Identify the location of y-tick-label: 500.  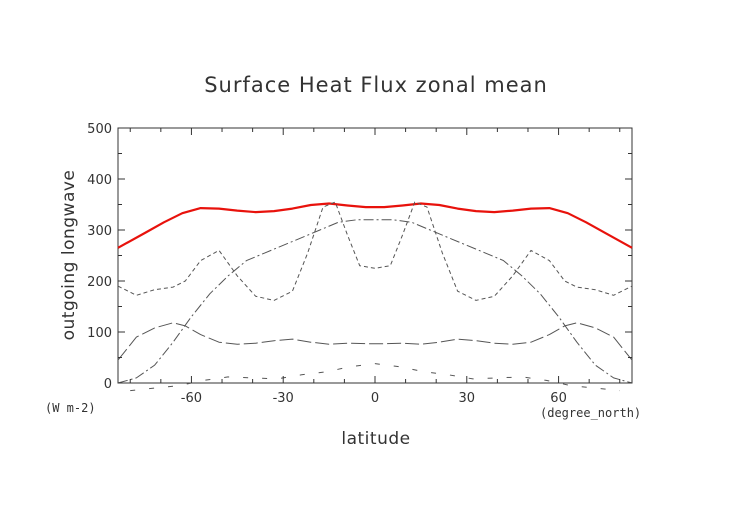
(99, 129).